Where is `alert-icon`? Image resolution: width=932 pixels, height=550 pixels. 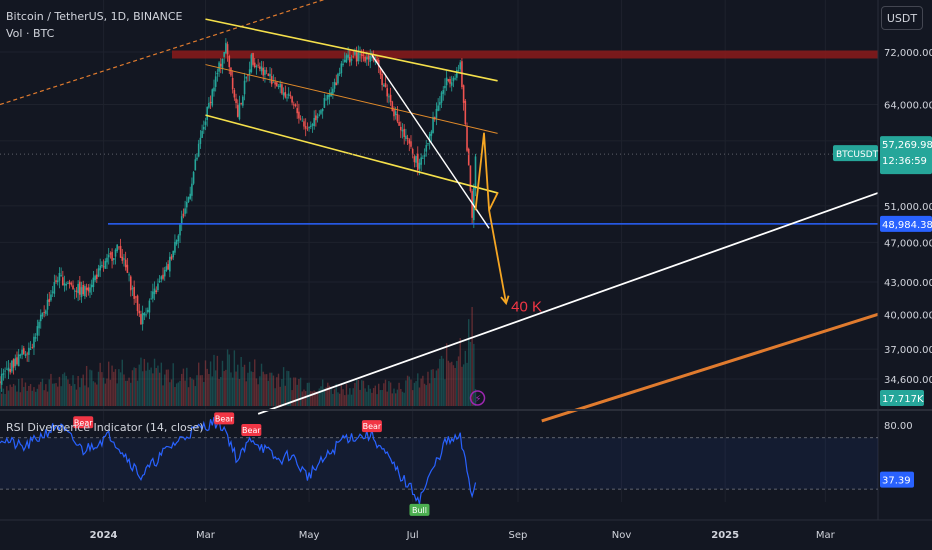 alert-icon is located at coordinates (477, 398).